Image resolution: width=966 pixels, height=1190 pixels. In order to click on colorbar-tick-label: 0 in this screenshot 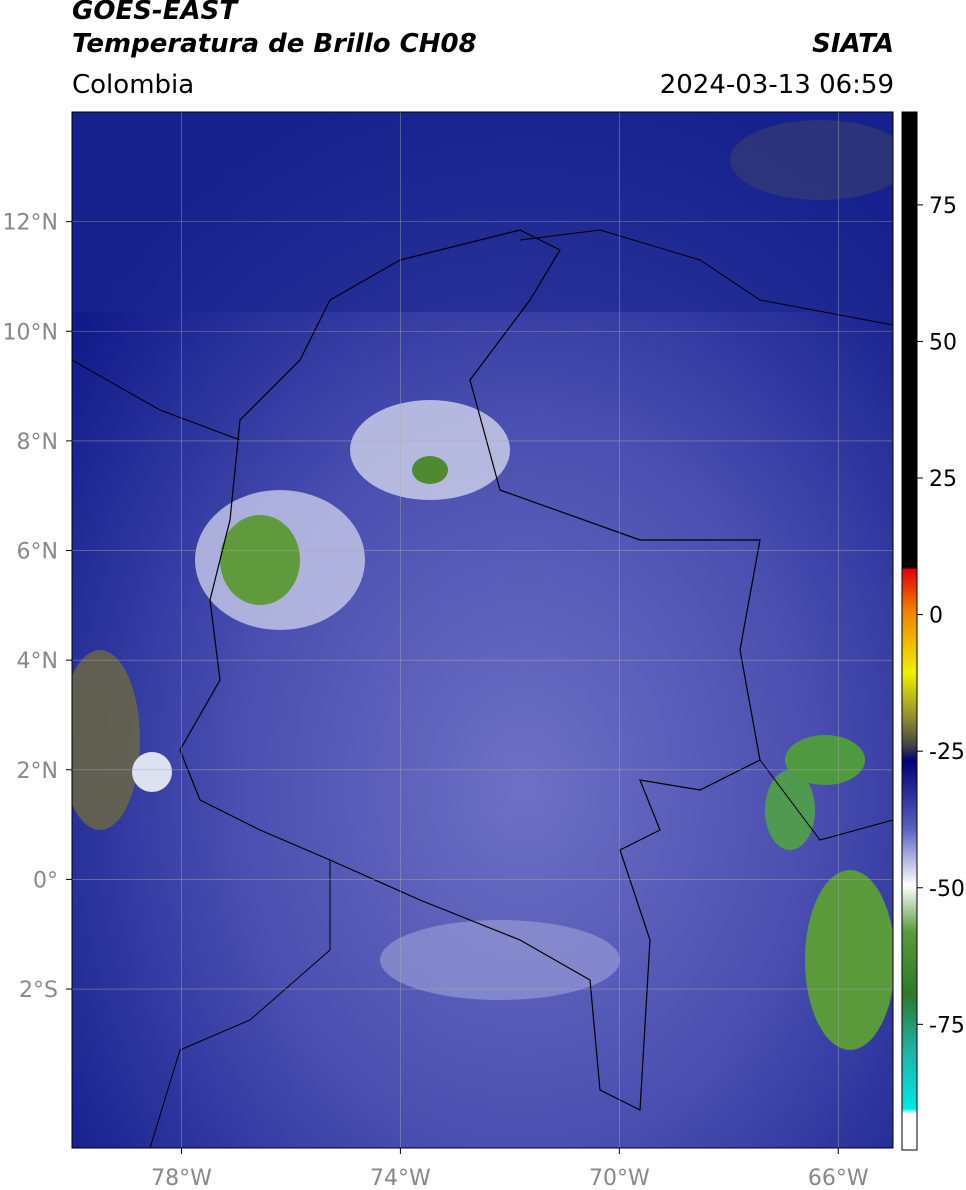, I will do `click(936, 616)`.